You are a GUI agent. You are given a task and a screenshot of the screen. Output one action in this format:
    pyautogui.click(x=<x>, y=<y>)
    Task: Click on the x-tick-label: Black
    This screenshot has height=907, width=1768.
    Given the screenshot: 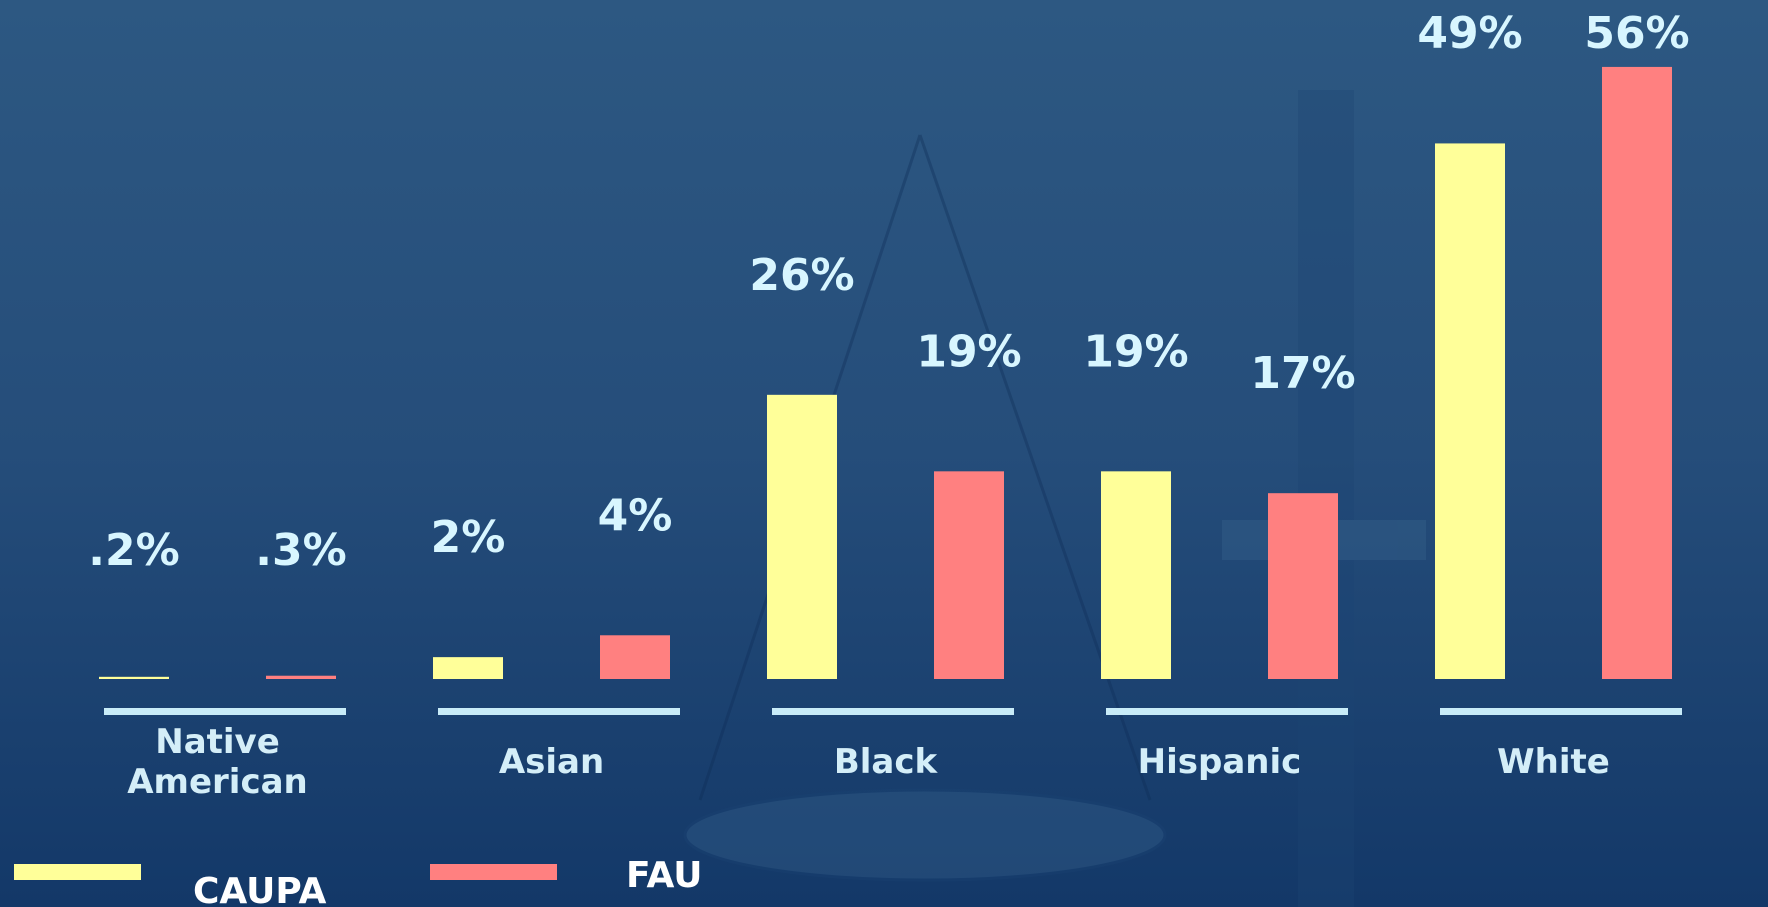 What is the action you would take?
    pyautogui.click(x=885, y=762)
    